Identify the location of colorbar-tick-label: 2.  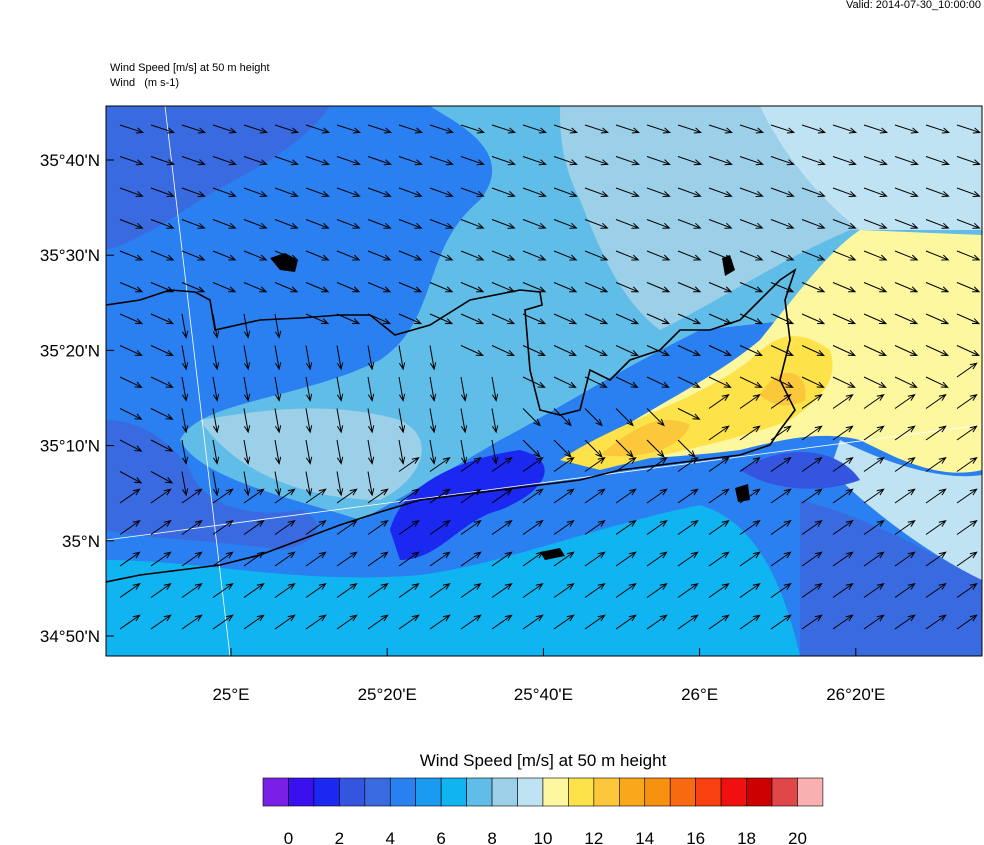
(339, 837).